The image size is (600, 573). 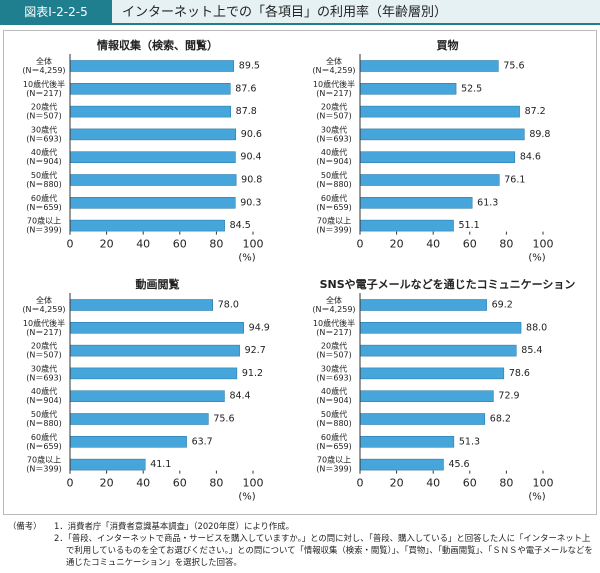 What do you see at coordinates (519, 373) in the screenshot?
I see `value-label: 78.6` at bounding box center [519, 373].